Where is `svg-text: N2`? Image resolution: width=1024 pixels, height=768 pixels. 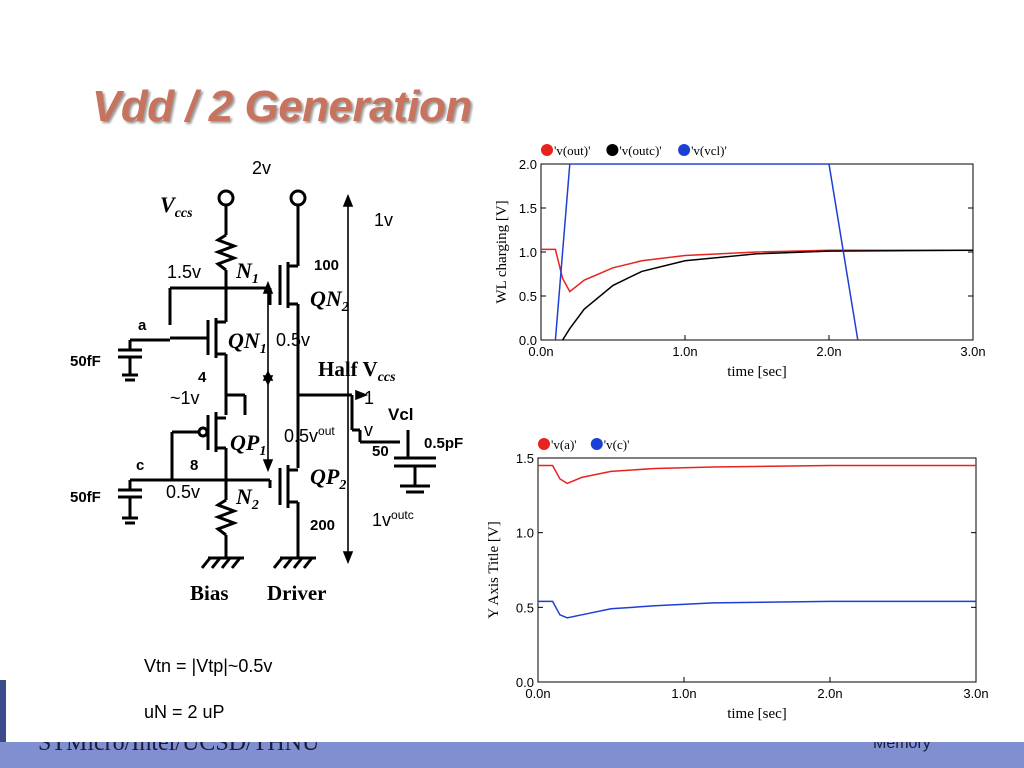
svg-text: N2 is located at coordinates (247, 498).